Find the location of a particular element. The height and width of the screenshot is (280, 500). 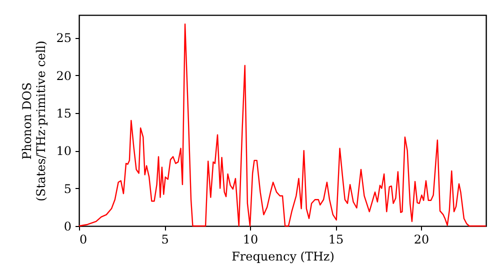

x-axis-title: Frequency (THz) is located at coordinates (283, 257).